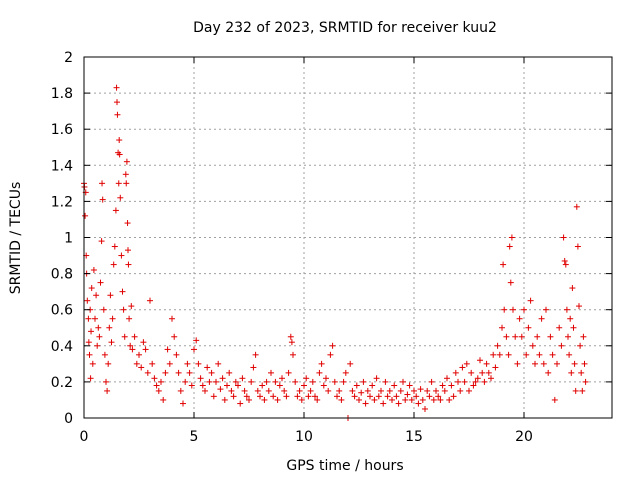  What do you see at coordinates (62, 202) in the screenshot?
I see `y-tick-label: 1.2` at bounding box center [62, 202].